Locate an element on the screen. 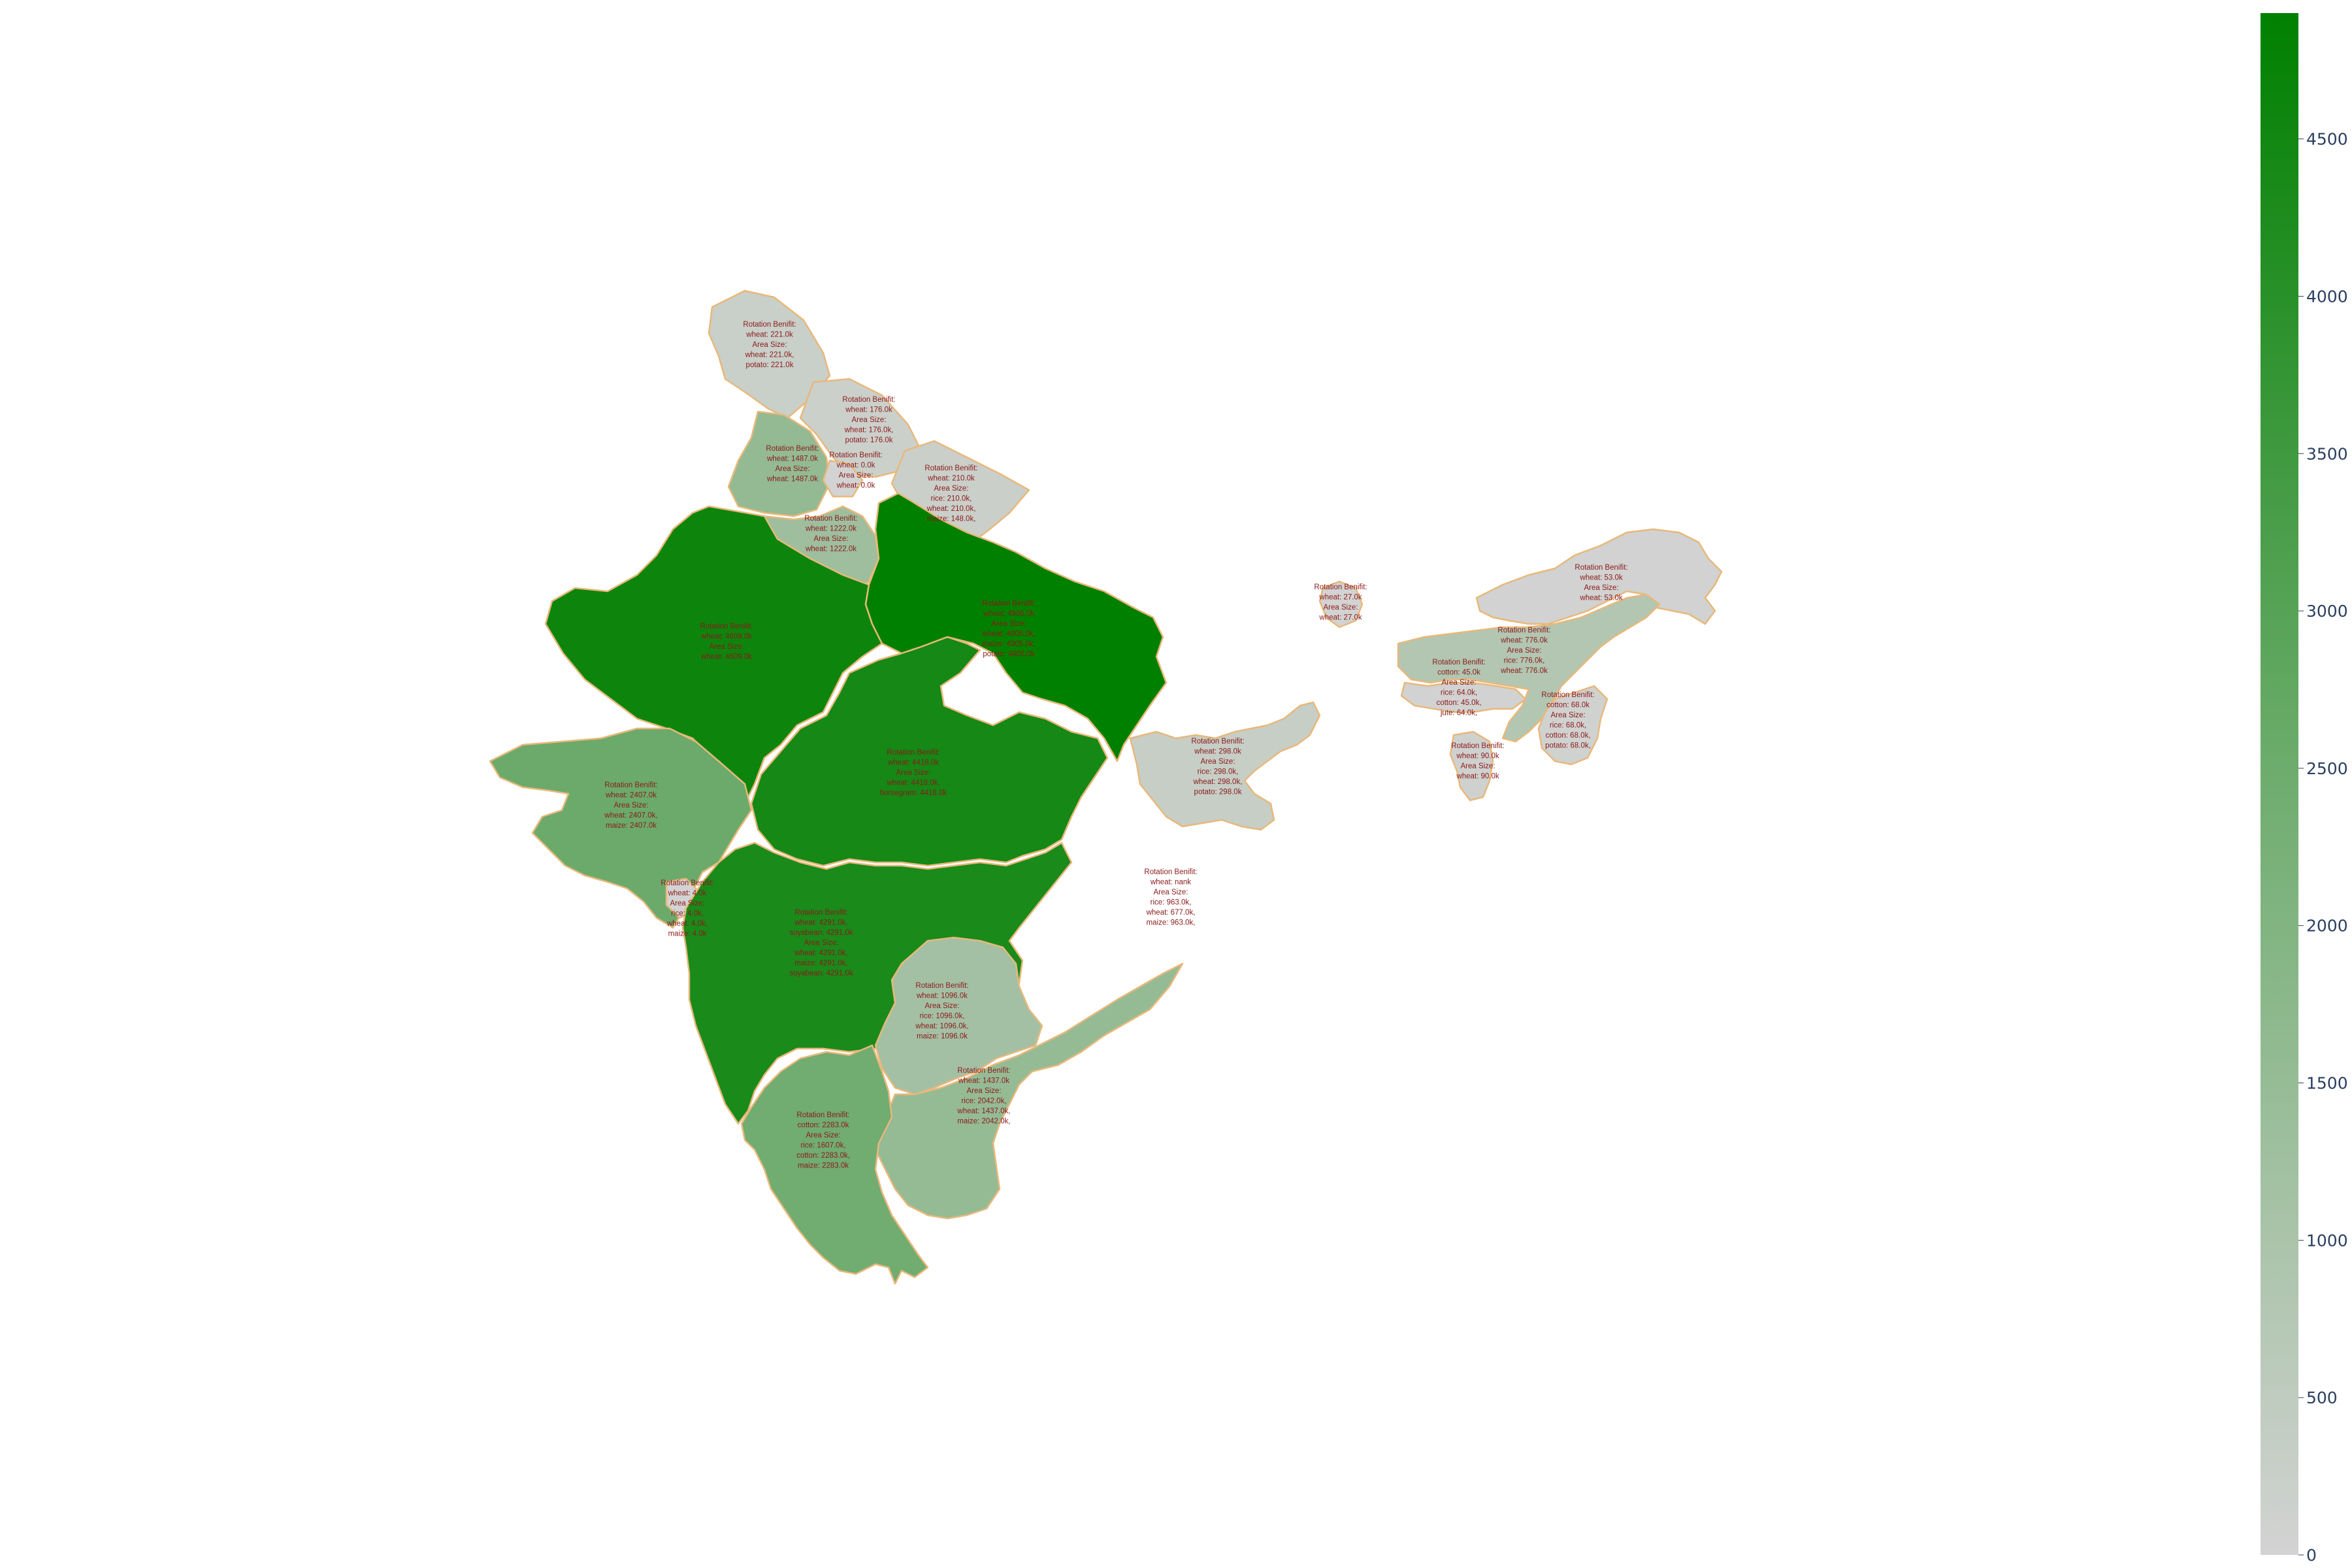 This screenshot has height=1568, width=2352. state-label-line: maize: 1096.0k is located at coordinates (942, 1037).